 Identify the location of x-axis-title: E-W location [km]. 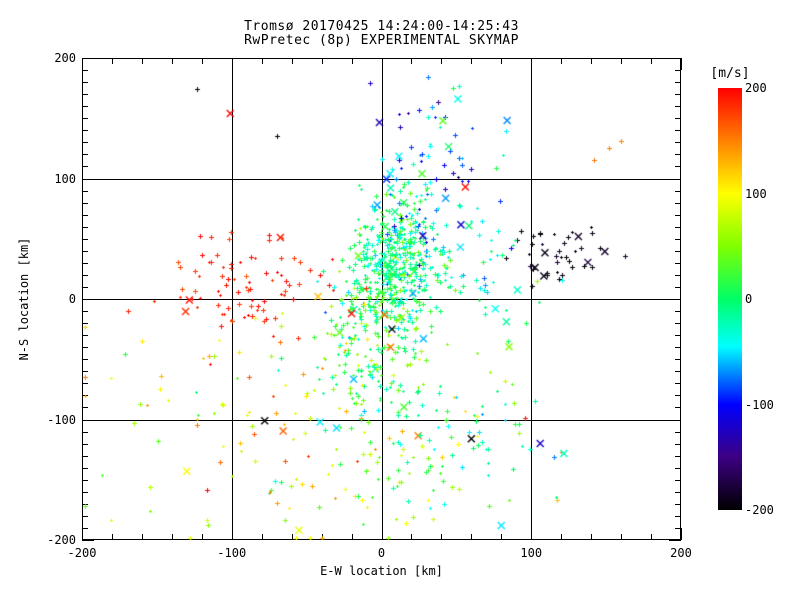
(381, 571).